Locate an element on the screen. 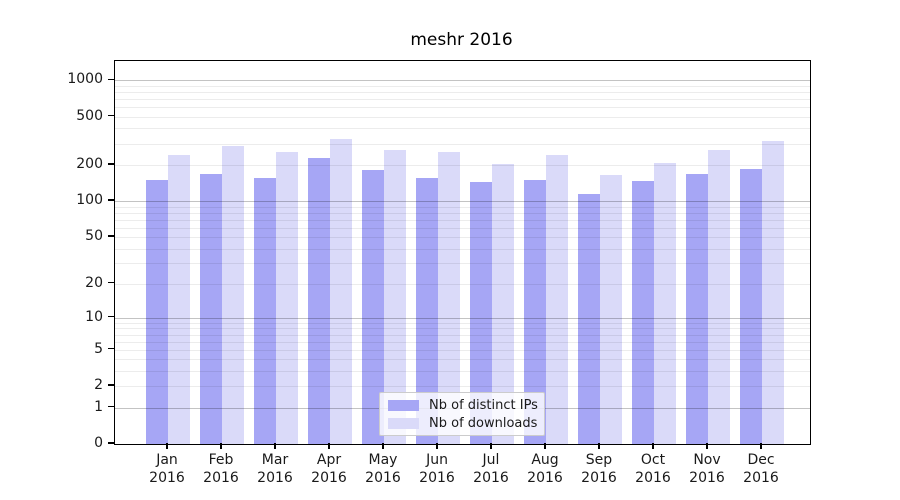  x-tick-mar is located at coordinates (275, 446).